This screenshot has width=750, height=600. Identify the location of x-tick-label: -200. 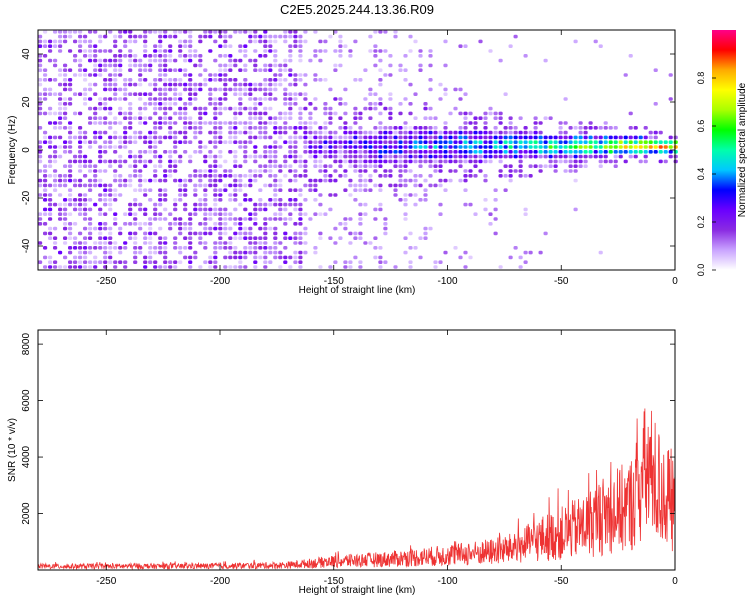
(220, 581).